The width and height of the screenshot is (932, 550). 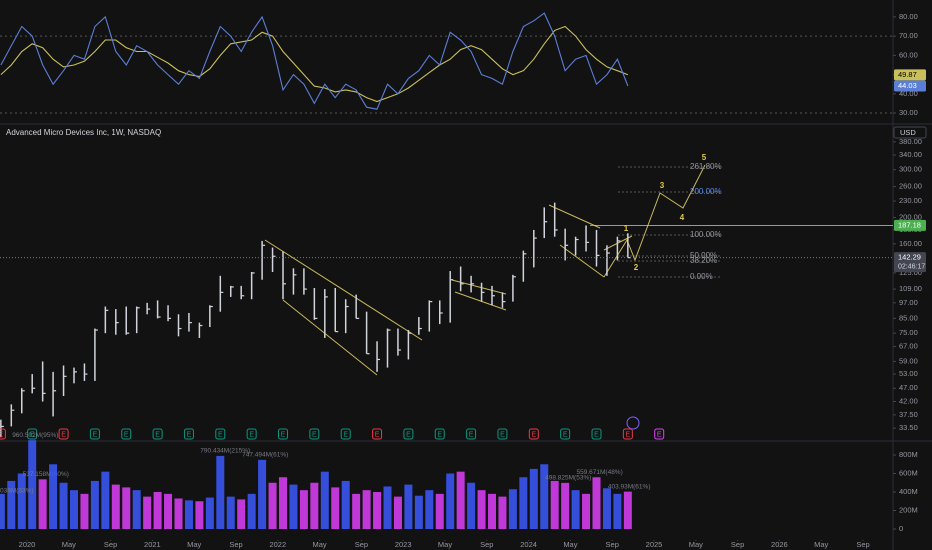 What do you see at coordinates (908, 473) in the screenshot?
I see `y-tick-label: 600M` at bounding box center [908, 473].